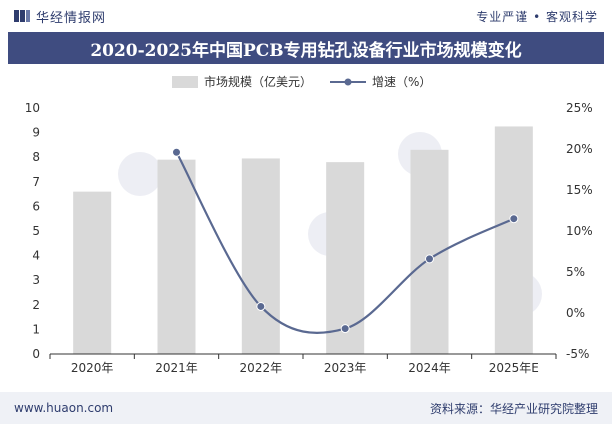 The height and width of the screenshot is (424, 612). I want to click on legend-marker-line, so click(348, 82).